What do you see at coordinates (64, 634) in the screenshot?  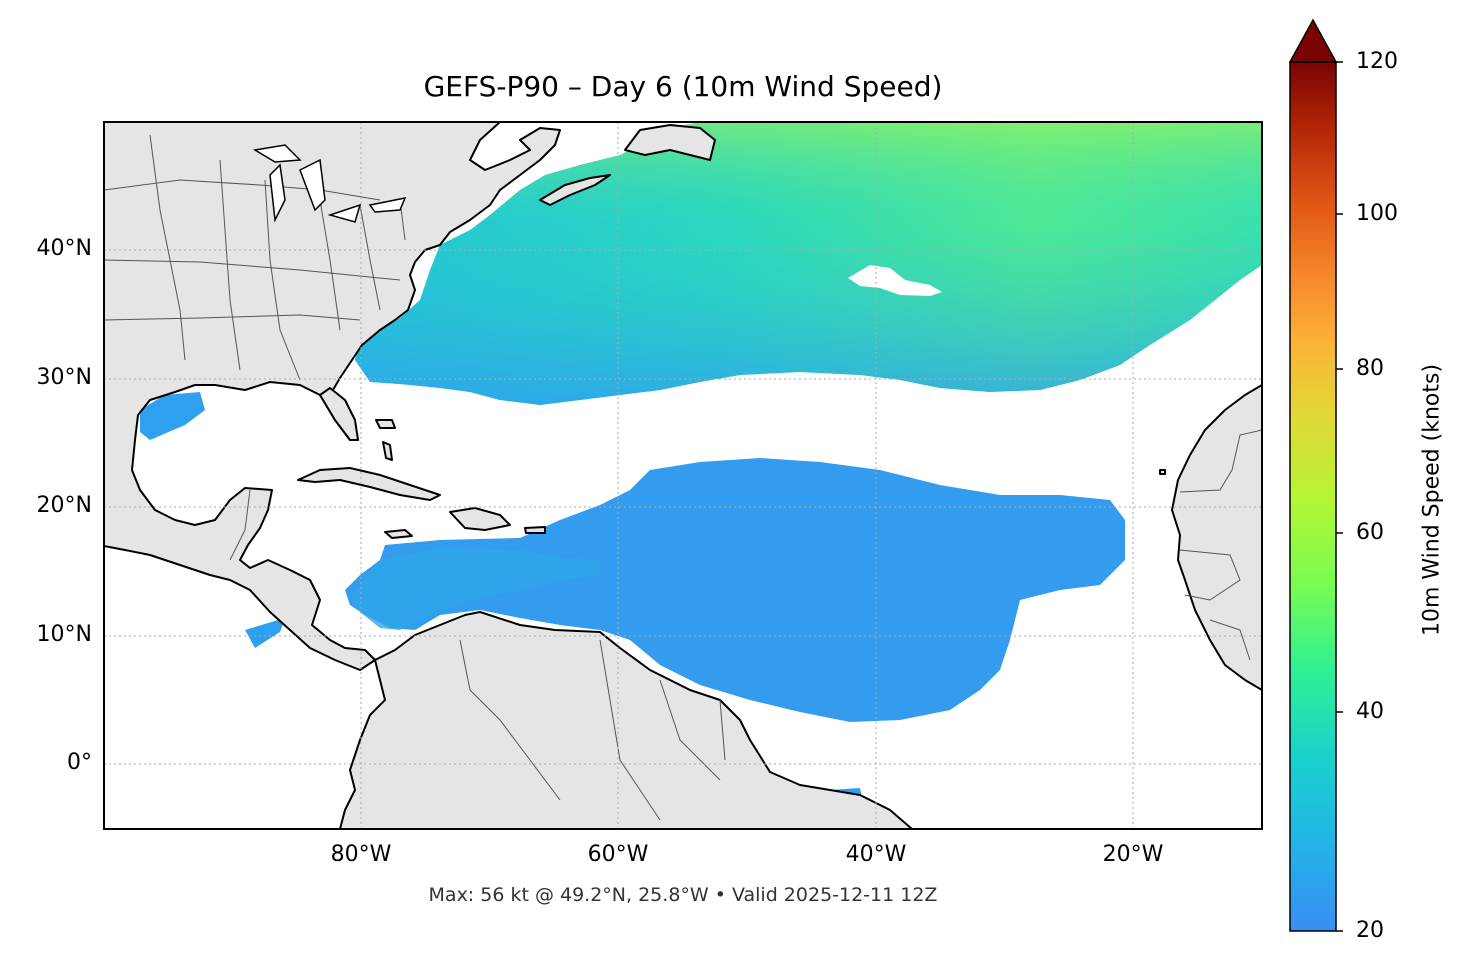 I see `lat-tick-10n: 10°N` at bounding box center [64, 634].